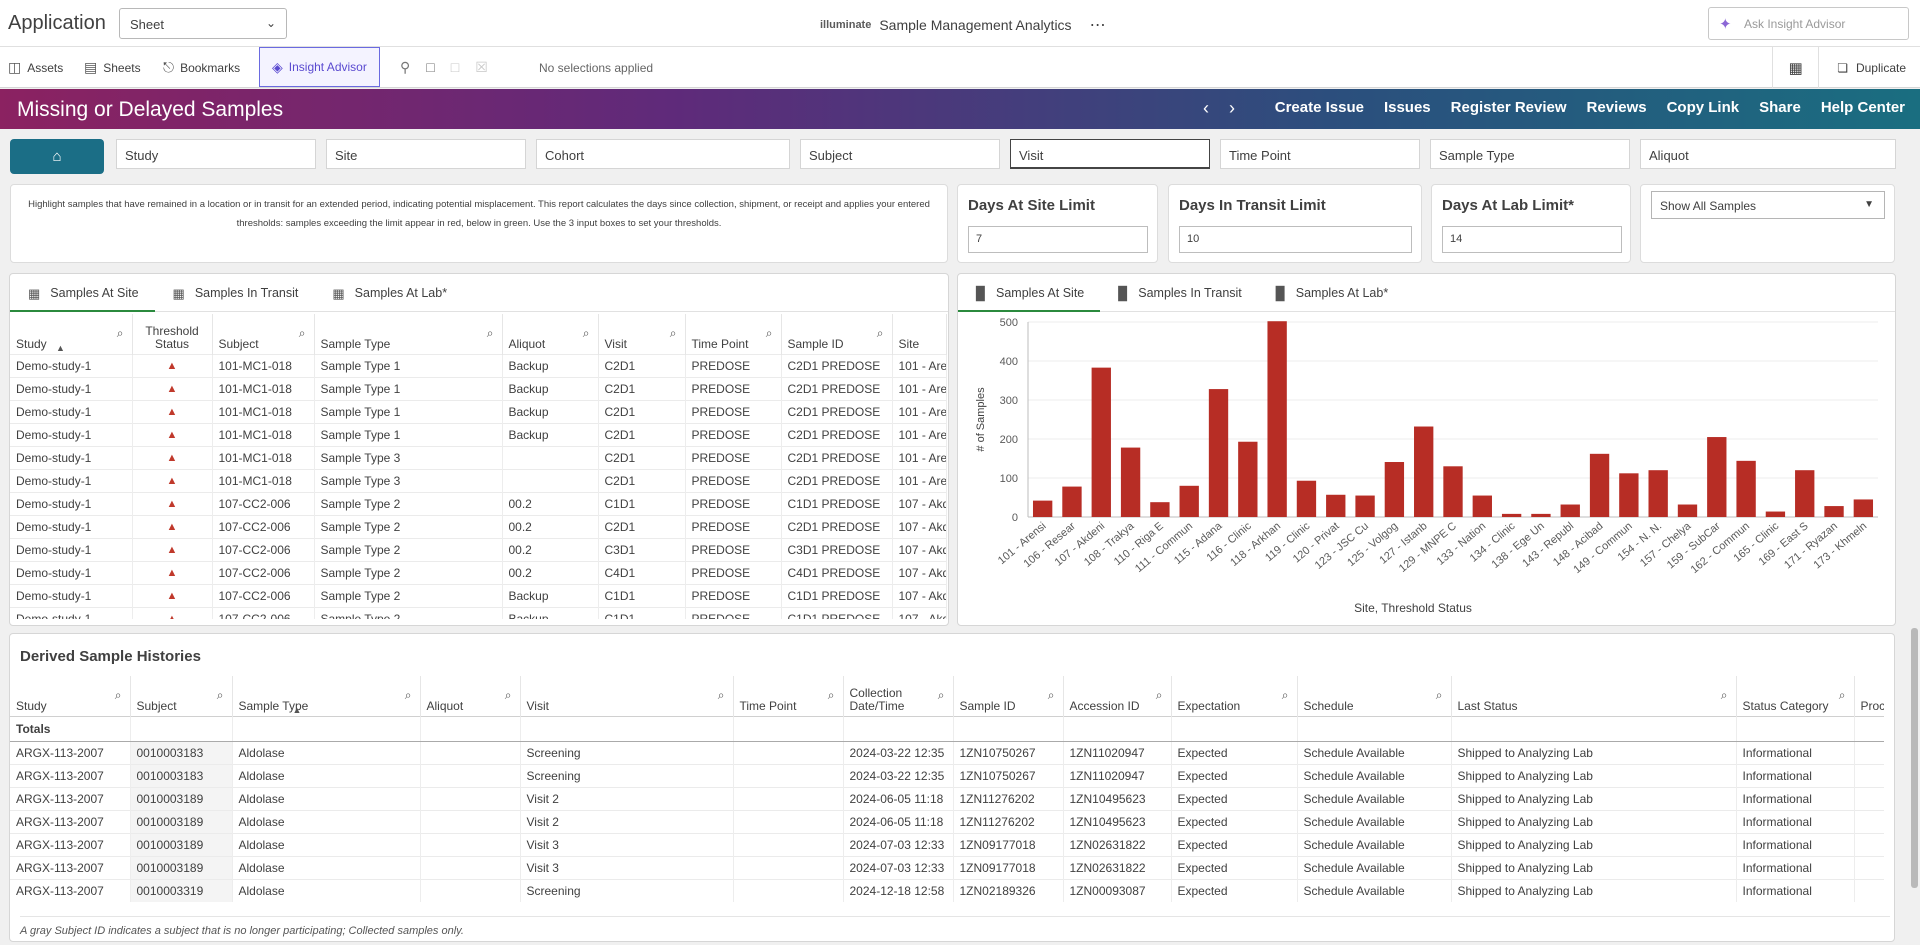  I want to click on duplicate-button: ❏ Duplicate, so click(1869, 67).